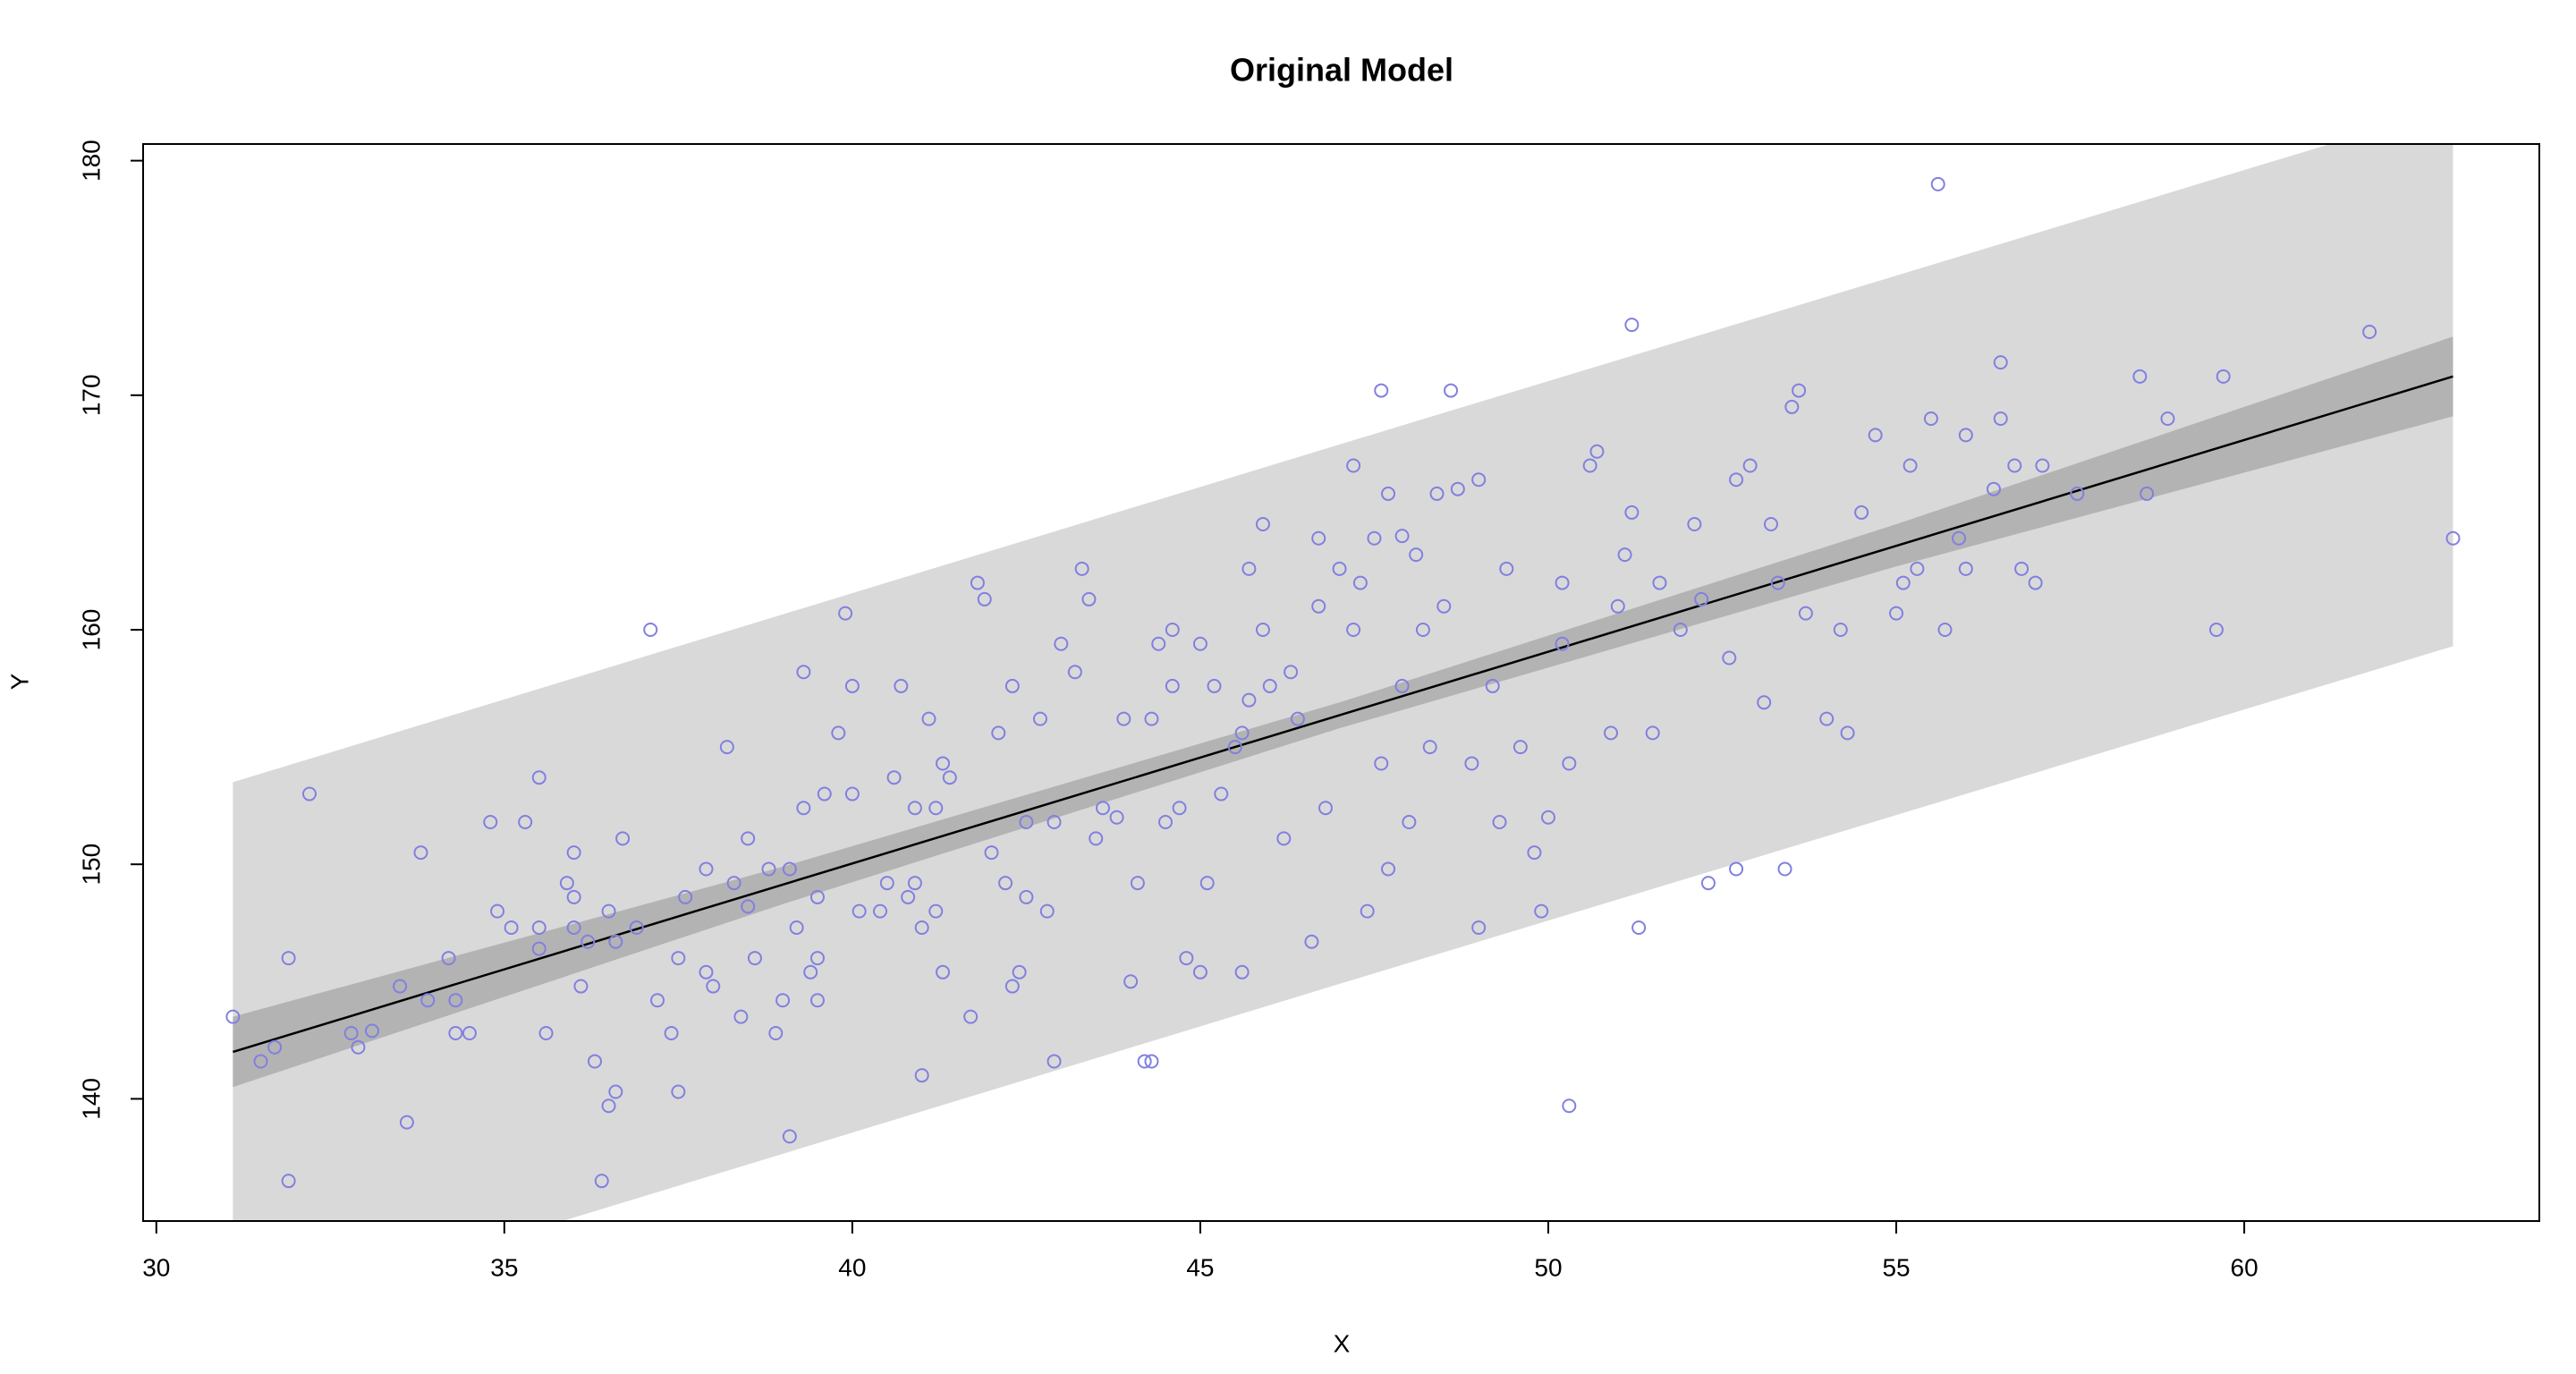 The width and height of the screenshot is (2576, 1374). Describe the element at coordinates (1200, 1267) in the screenshot. I see `x-tick-label: 45` at that location.